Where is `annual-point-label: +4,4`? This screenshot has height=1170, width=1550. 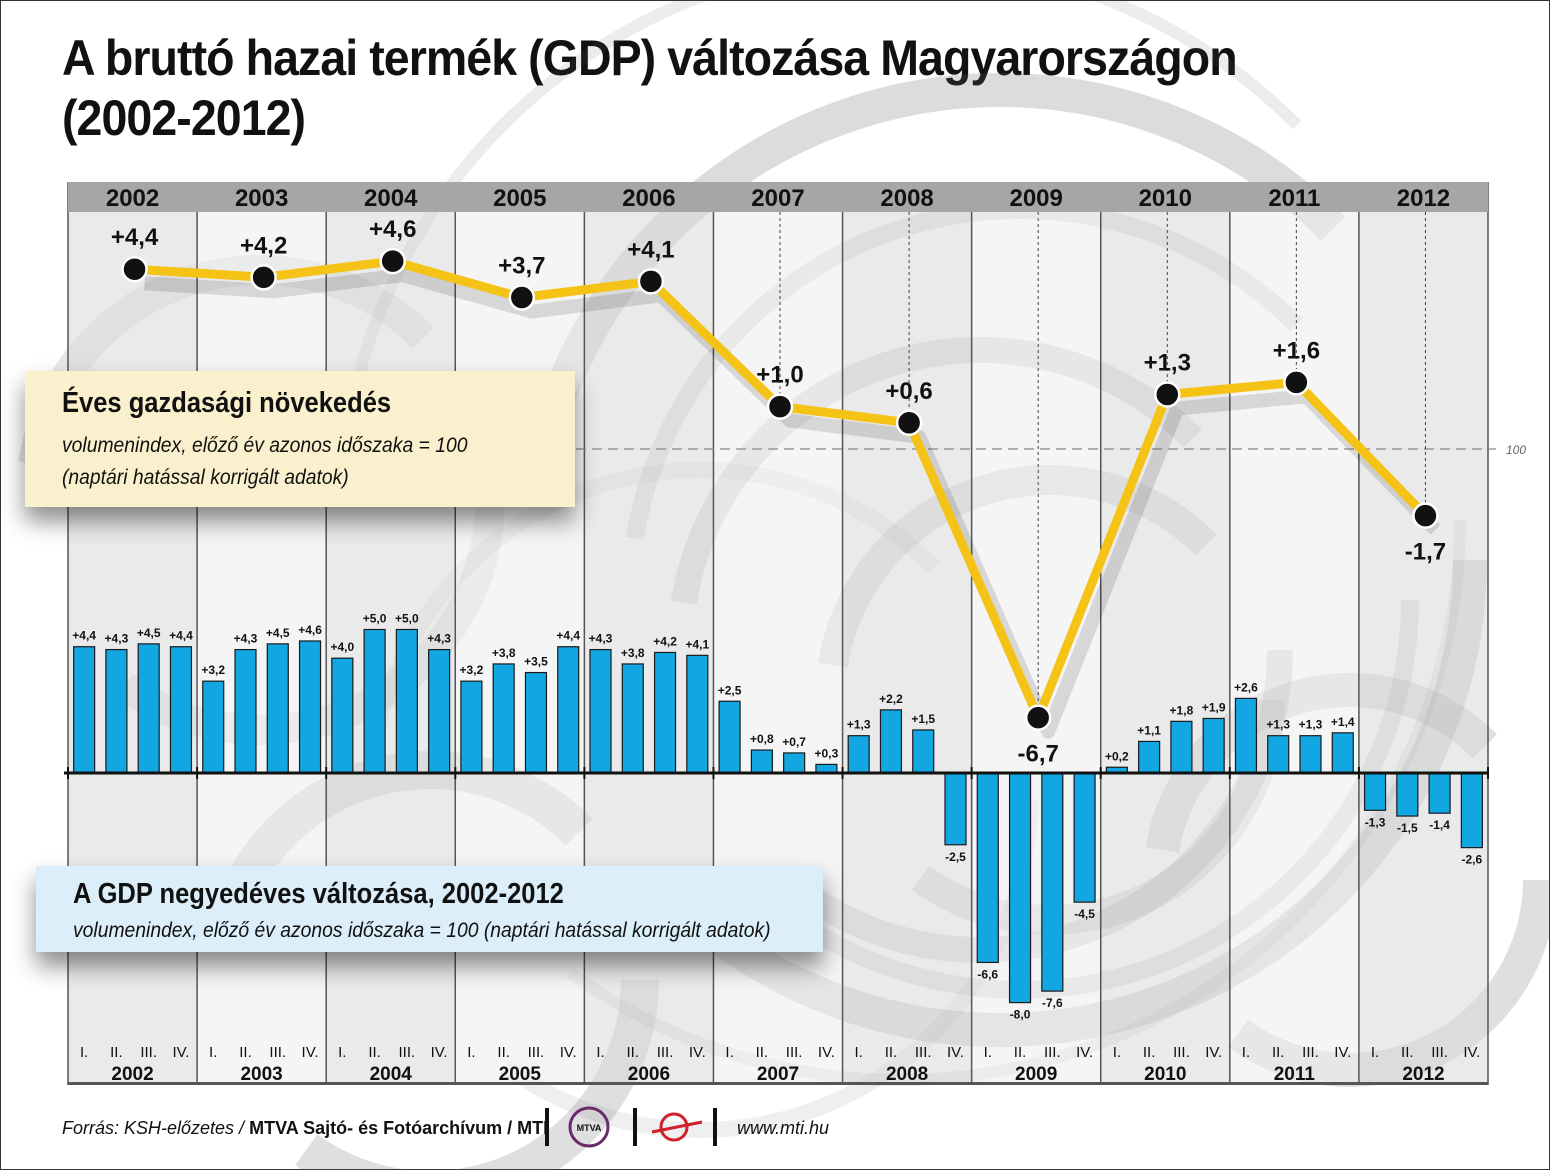
annual-point-label: +4,4 is located at coordinates (135, 237).